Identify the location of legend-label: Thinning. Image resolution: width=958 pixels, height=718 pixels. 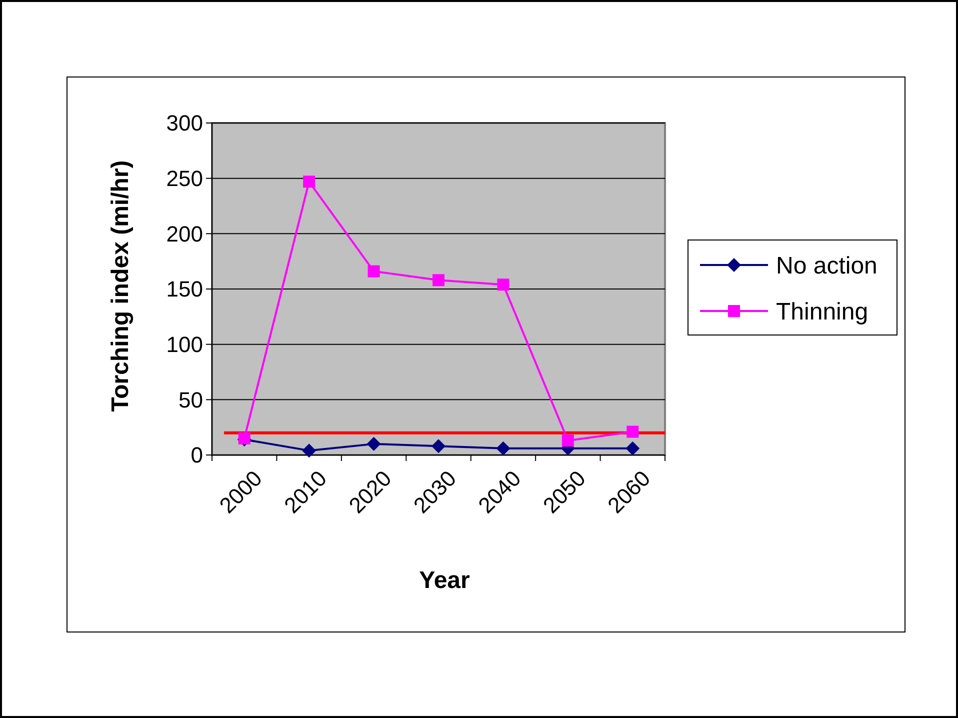
(822, 312).